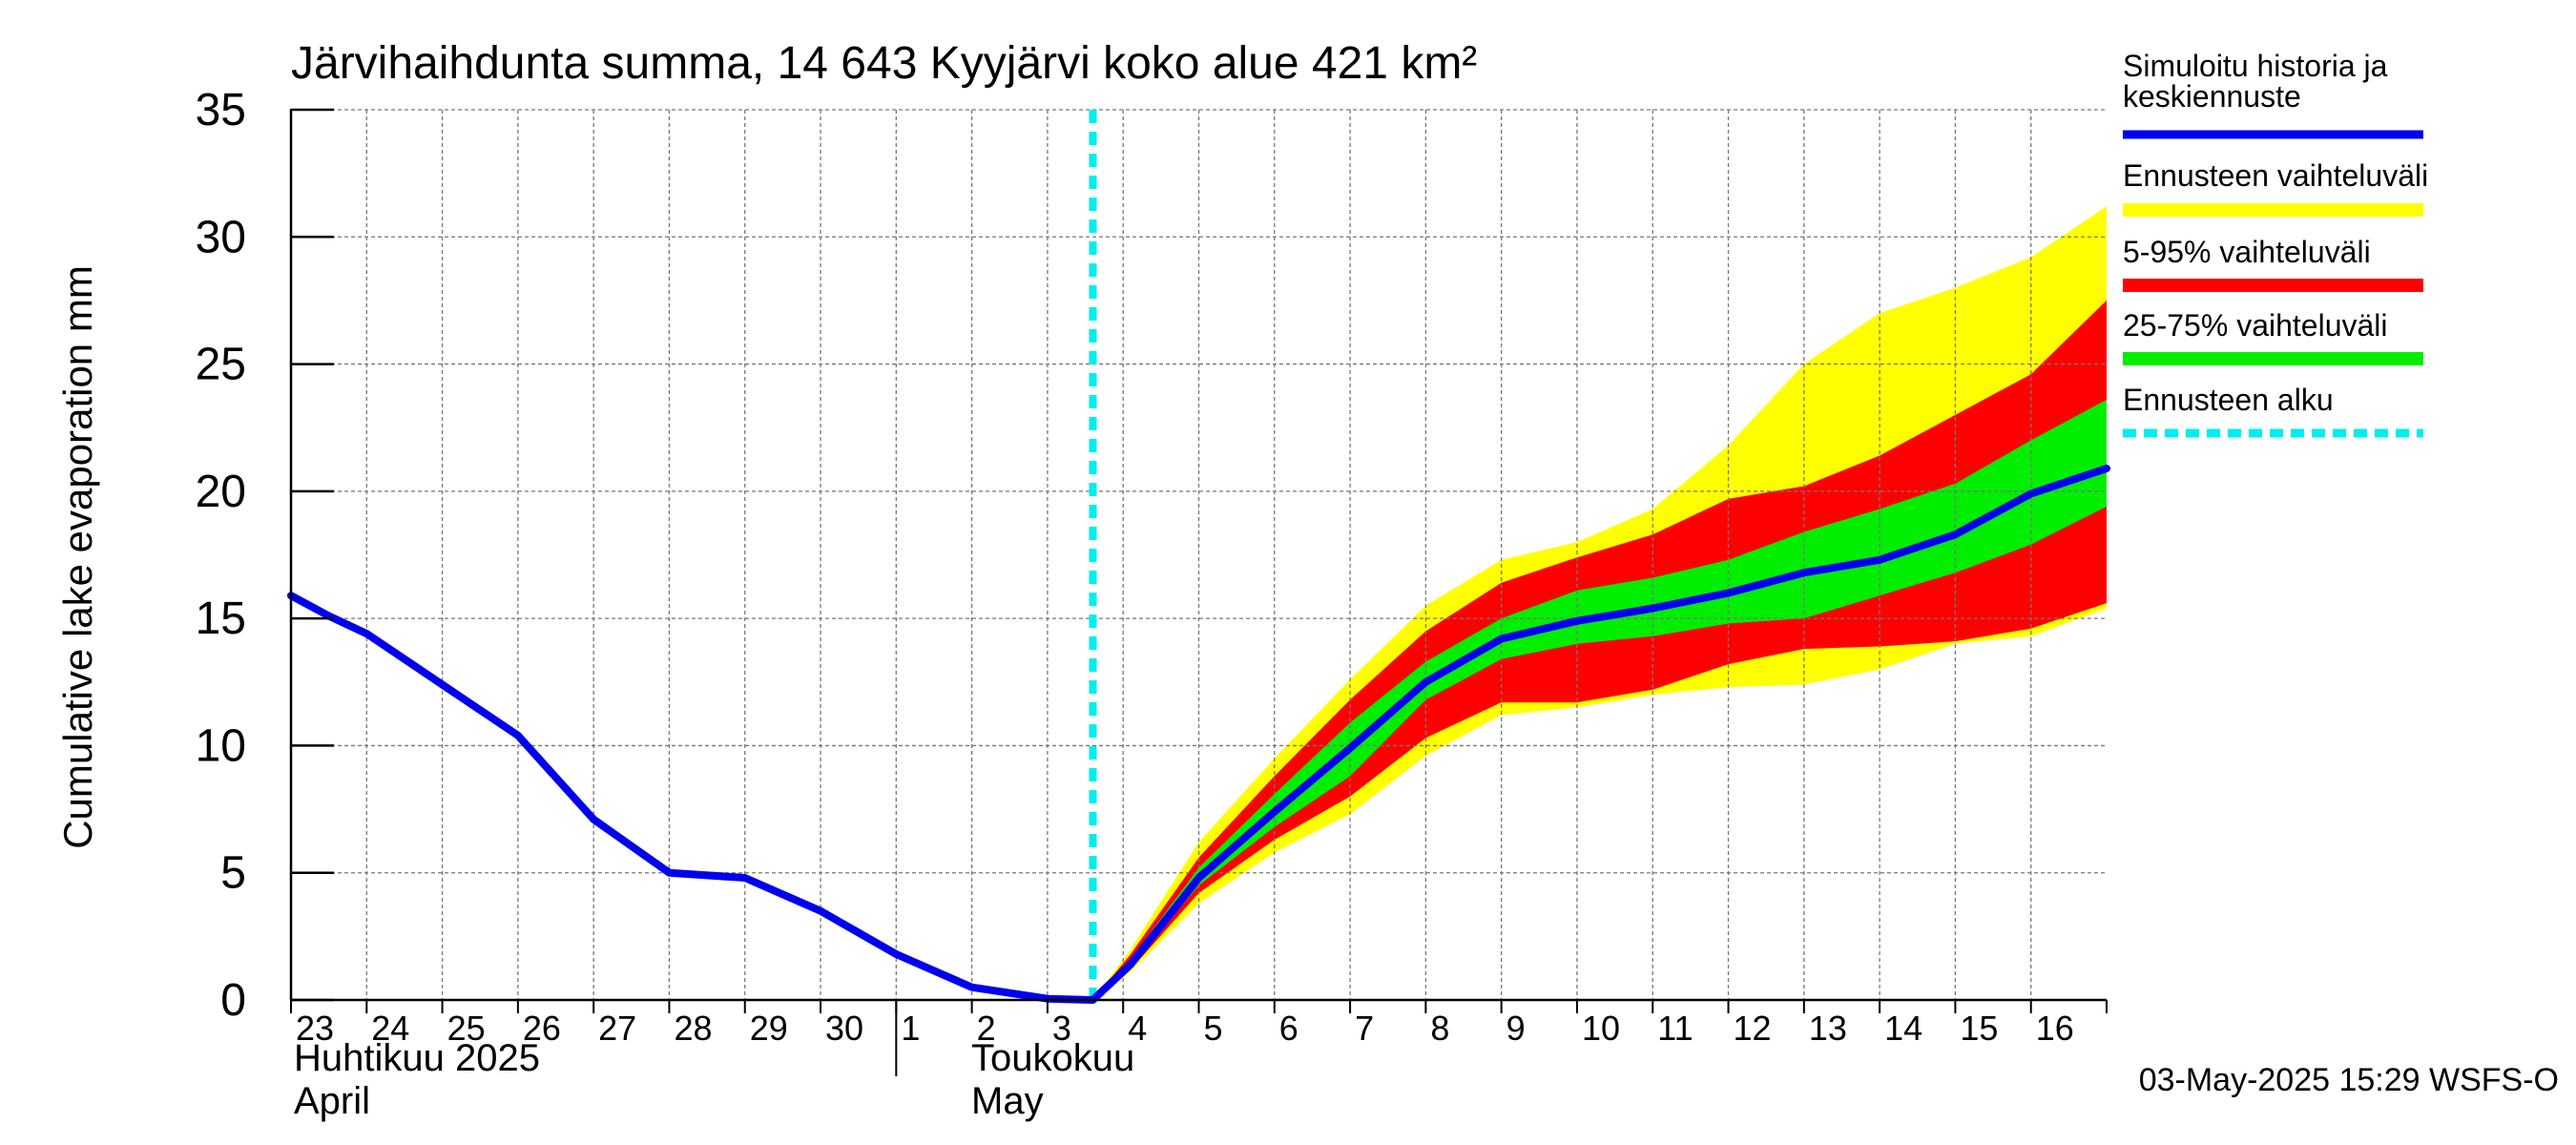 The image size is (2576, 1145). I want to click on month-label-april-en: April, so click(332, 1101).